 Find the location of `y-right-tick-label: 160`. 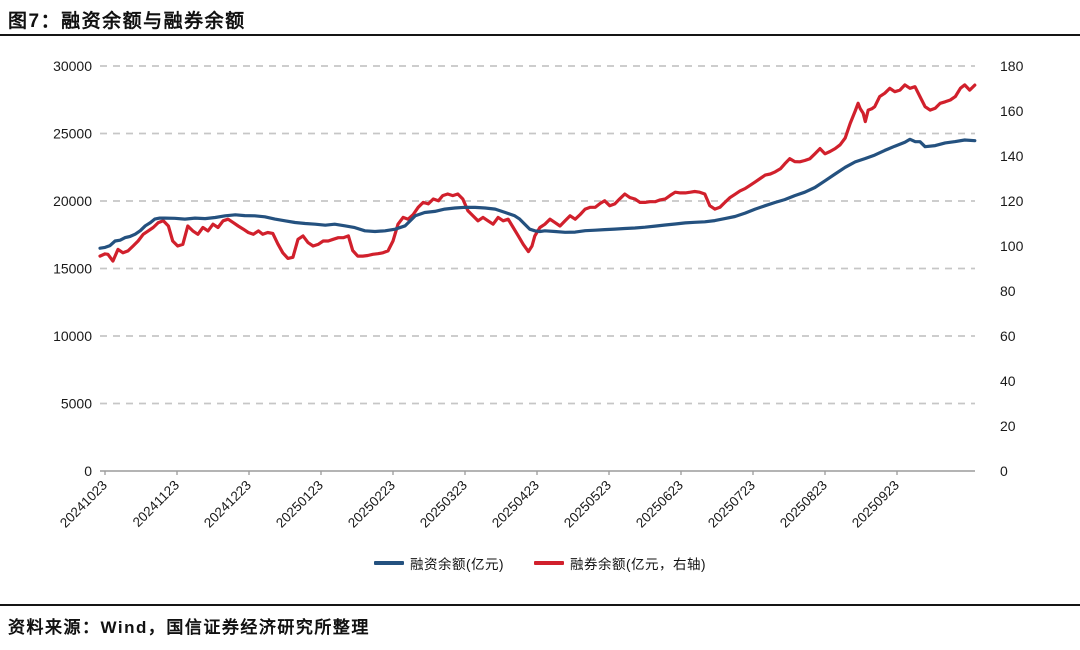

y-right-tick-label: 160 is located at coordinates (1012, 111).